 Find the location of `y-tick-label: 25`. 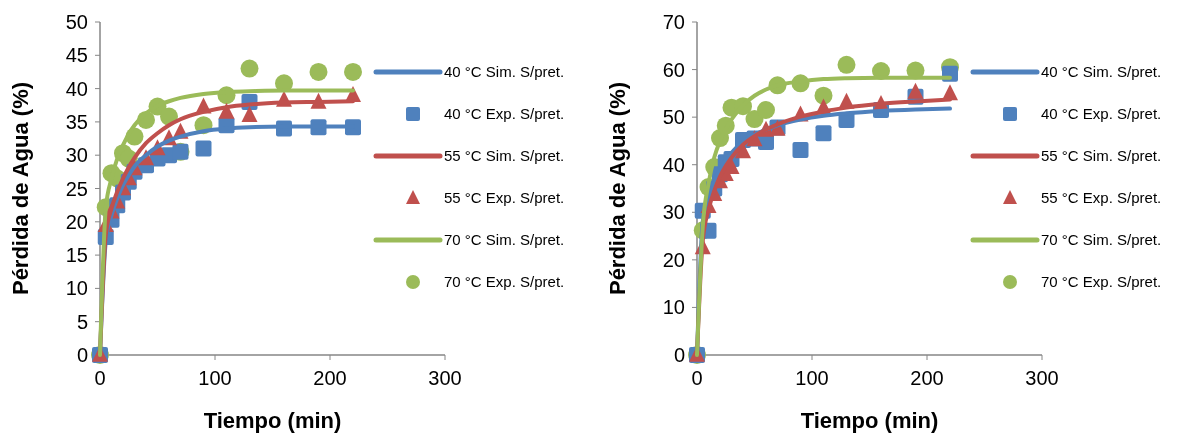

y-tick-label: 25 is located at coordinates (76, 188).